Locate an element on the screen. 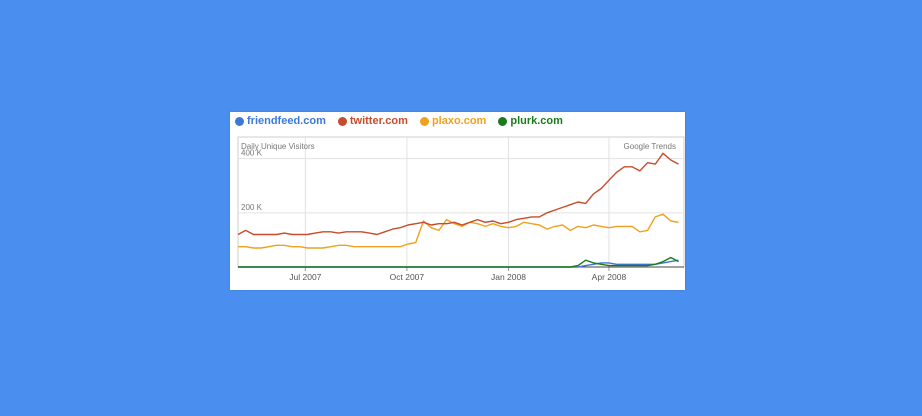 This screenshot has width=922, height=416. y-tick-label: 200 K is located at coordinates (252, 207).